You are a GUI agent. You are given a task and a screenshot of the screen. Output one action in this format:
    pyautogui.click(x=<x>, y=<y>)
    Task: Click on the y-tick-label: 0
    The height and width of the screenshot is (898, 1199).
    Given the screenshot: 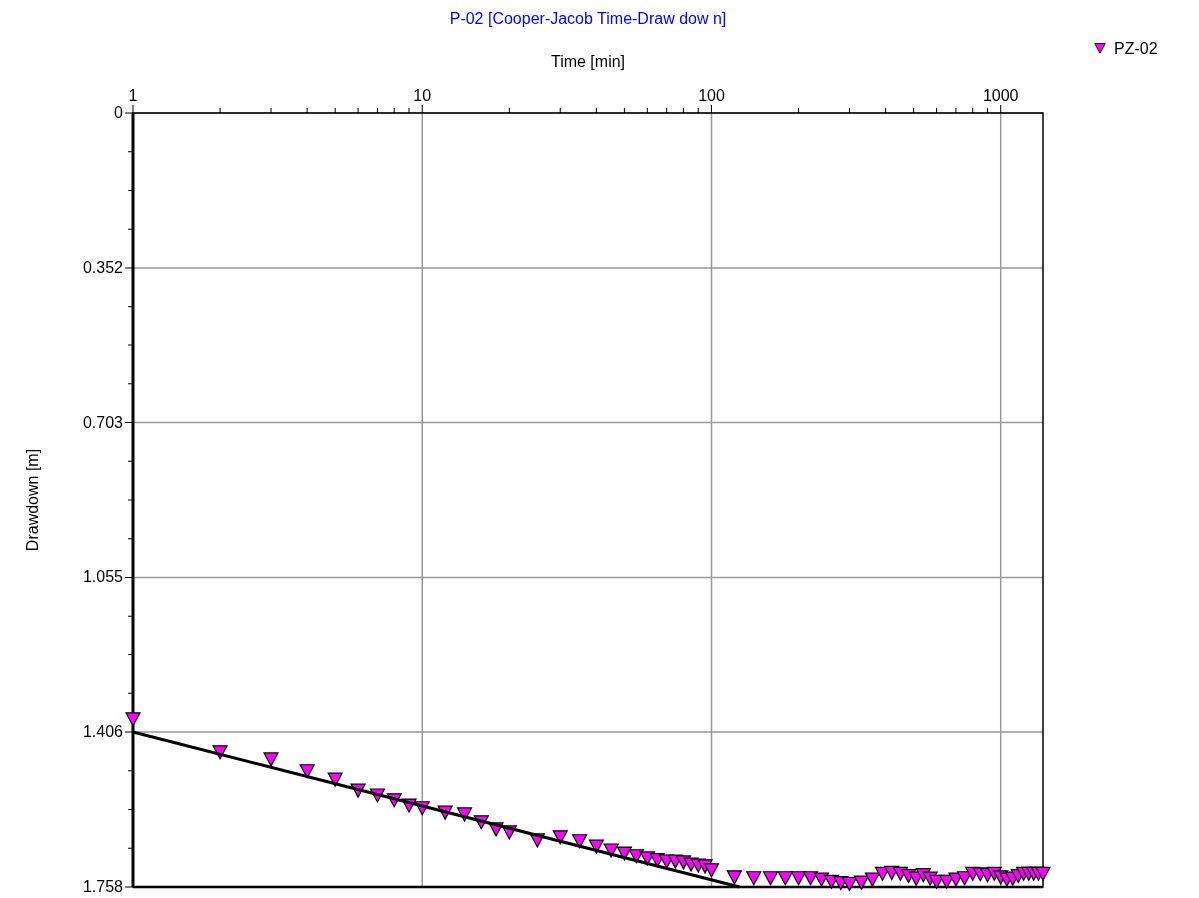 What is the action you would take?
    pyautogui.click(x=119, y=112)
    